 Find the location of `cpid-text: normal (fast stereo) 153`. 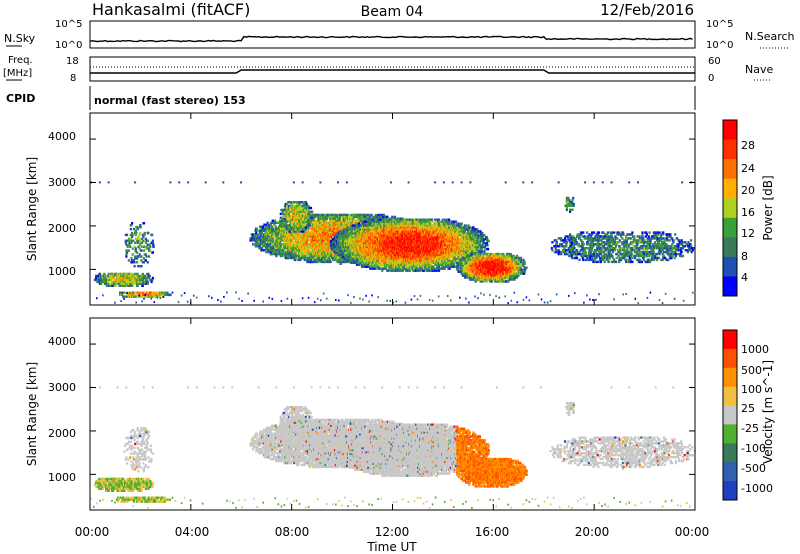

cpid-text: normal (fast stereo) 153 is located at coordinates (170, 100).